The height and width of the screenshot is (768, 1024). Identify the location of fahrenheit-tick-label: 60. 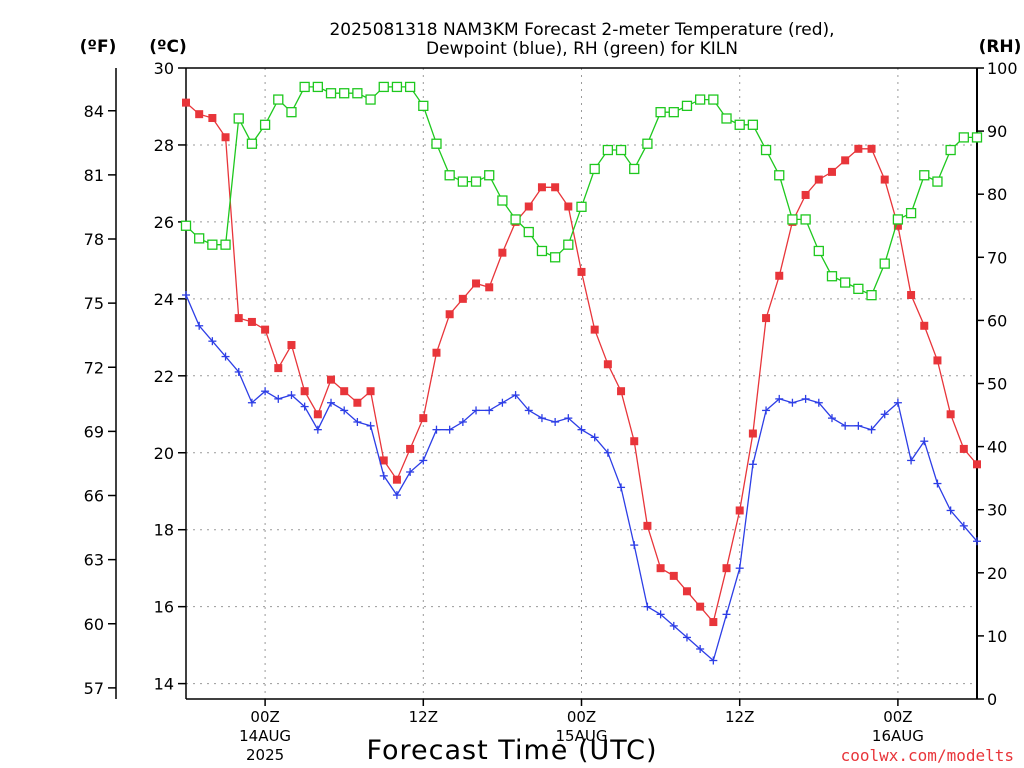
(94, 624).